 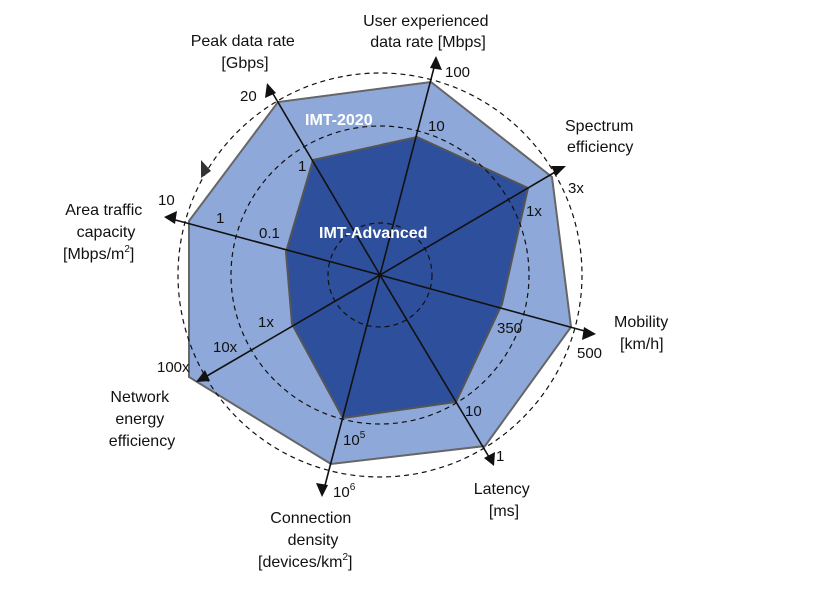 What do you see at coordinates (266, 322) in the screenshot?
I see `tick-energy-advanced: 1x` at bounding box center [266, 322].